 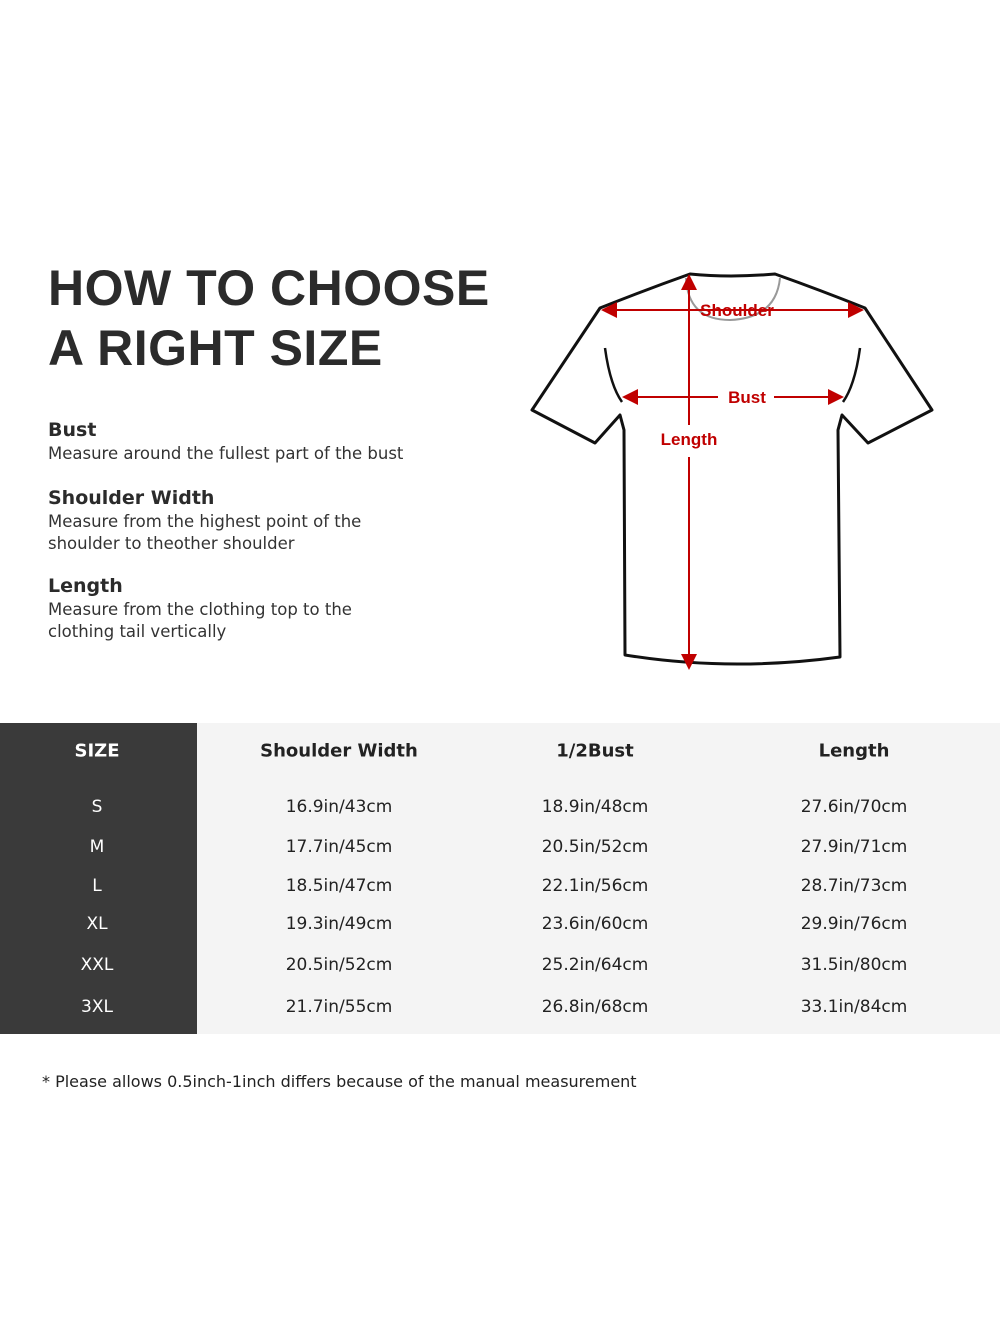 What do you see at coordinates (854, 924) in the screenshot?
I see `cell-length: 29.9in/76cm` at bounding box center [854, 924].